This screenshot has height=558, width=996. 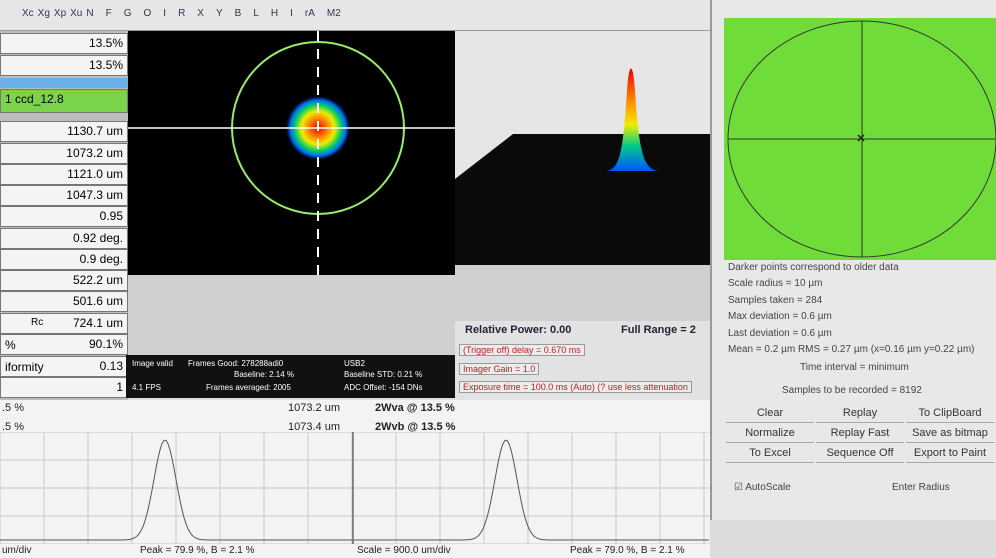 I want to click on result-row: 1 ccd_12.8, so click(x=64, y=101).